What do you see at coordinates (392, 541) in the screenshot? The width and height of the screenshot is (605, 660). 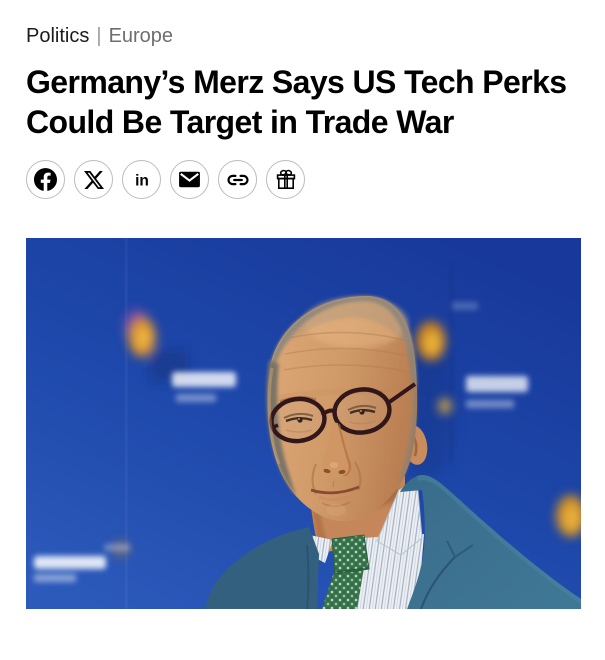 I see `portrait-torso` at bounding box center [392, 541].